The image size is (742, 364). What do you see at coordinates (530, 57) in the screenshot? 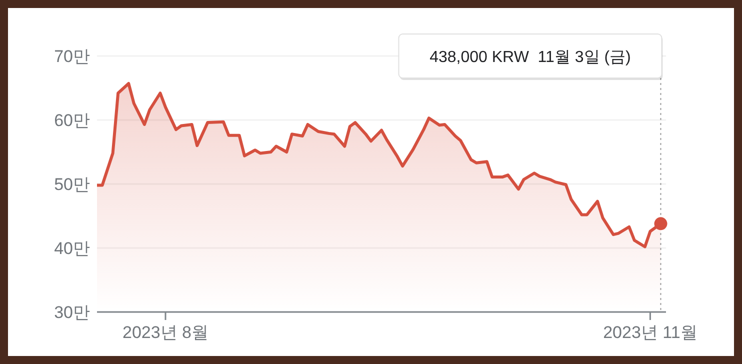
I see `annotation: 438,000 KRW 11월 3일 (금)` at bounding box center [530, 57].